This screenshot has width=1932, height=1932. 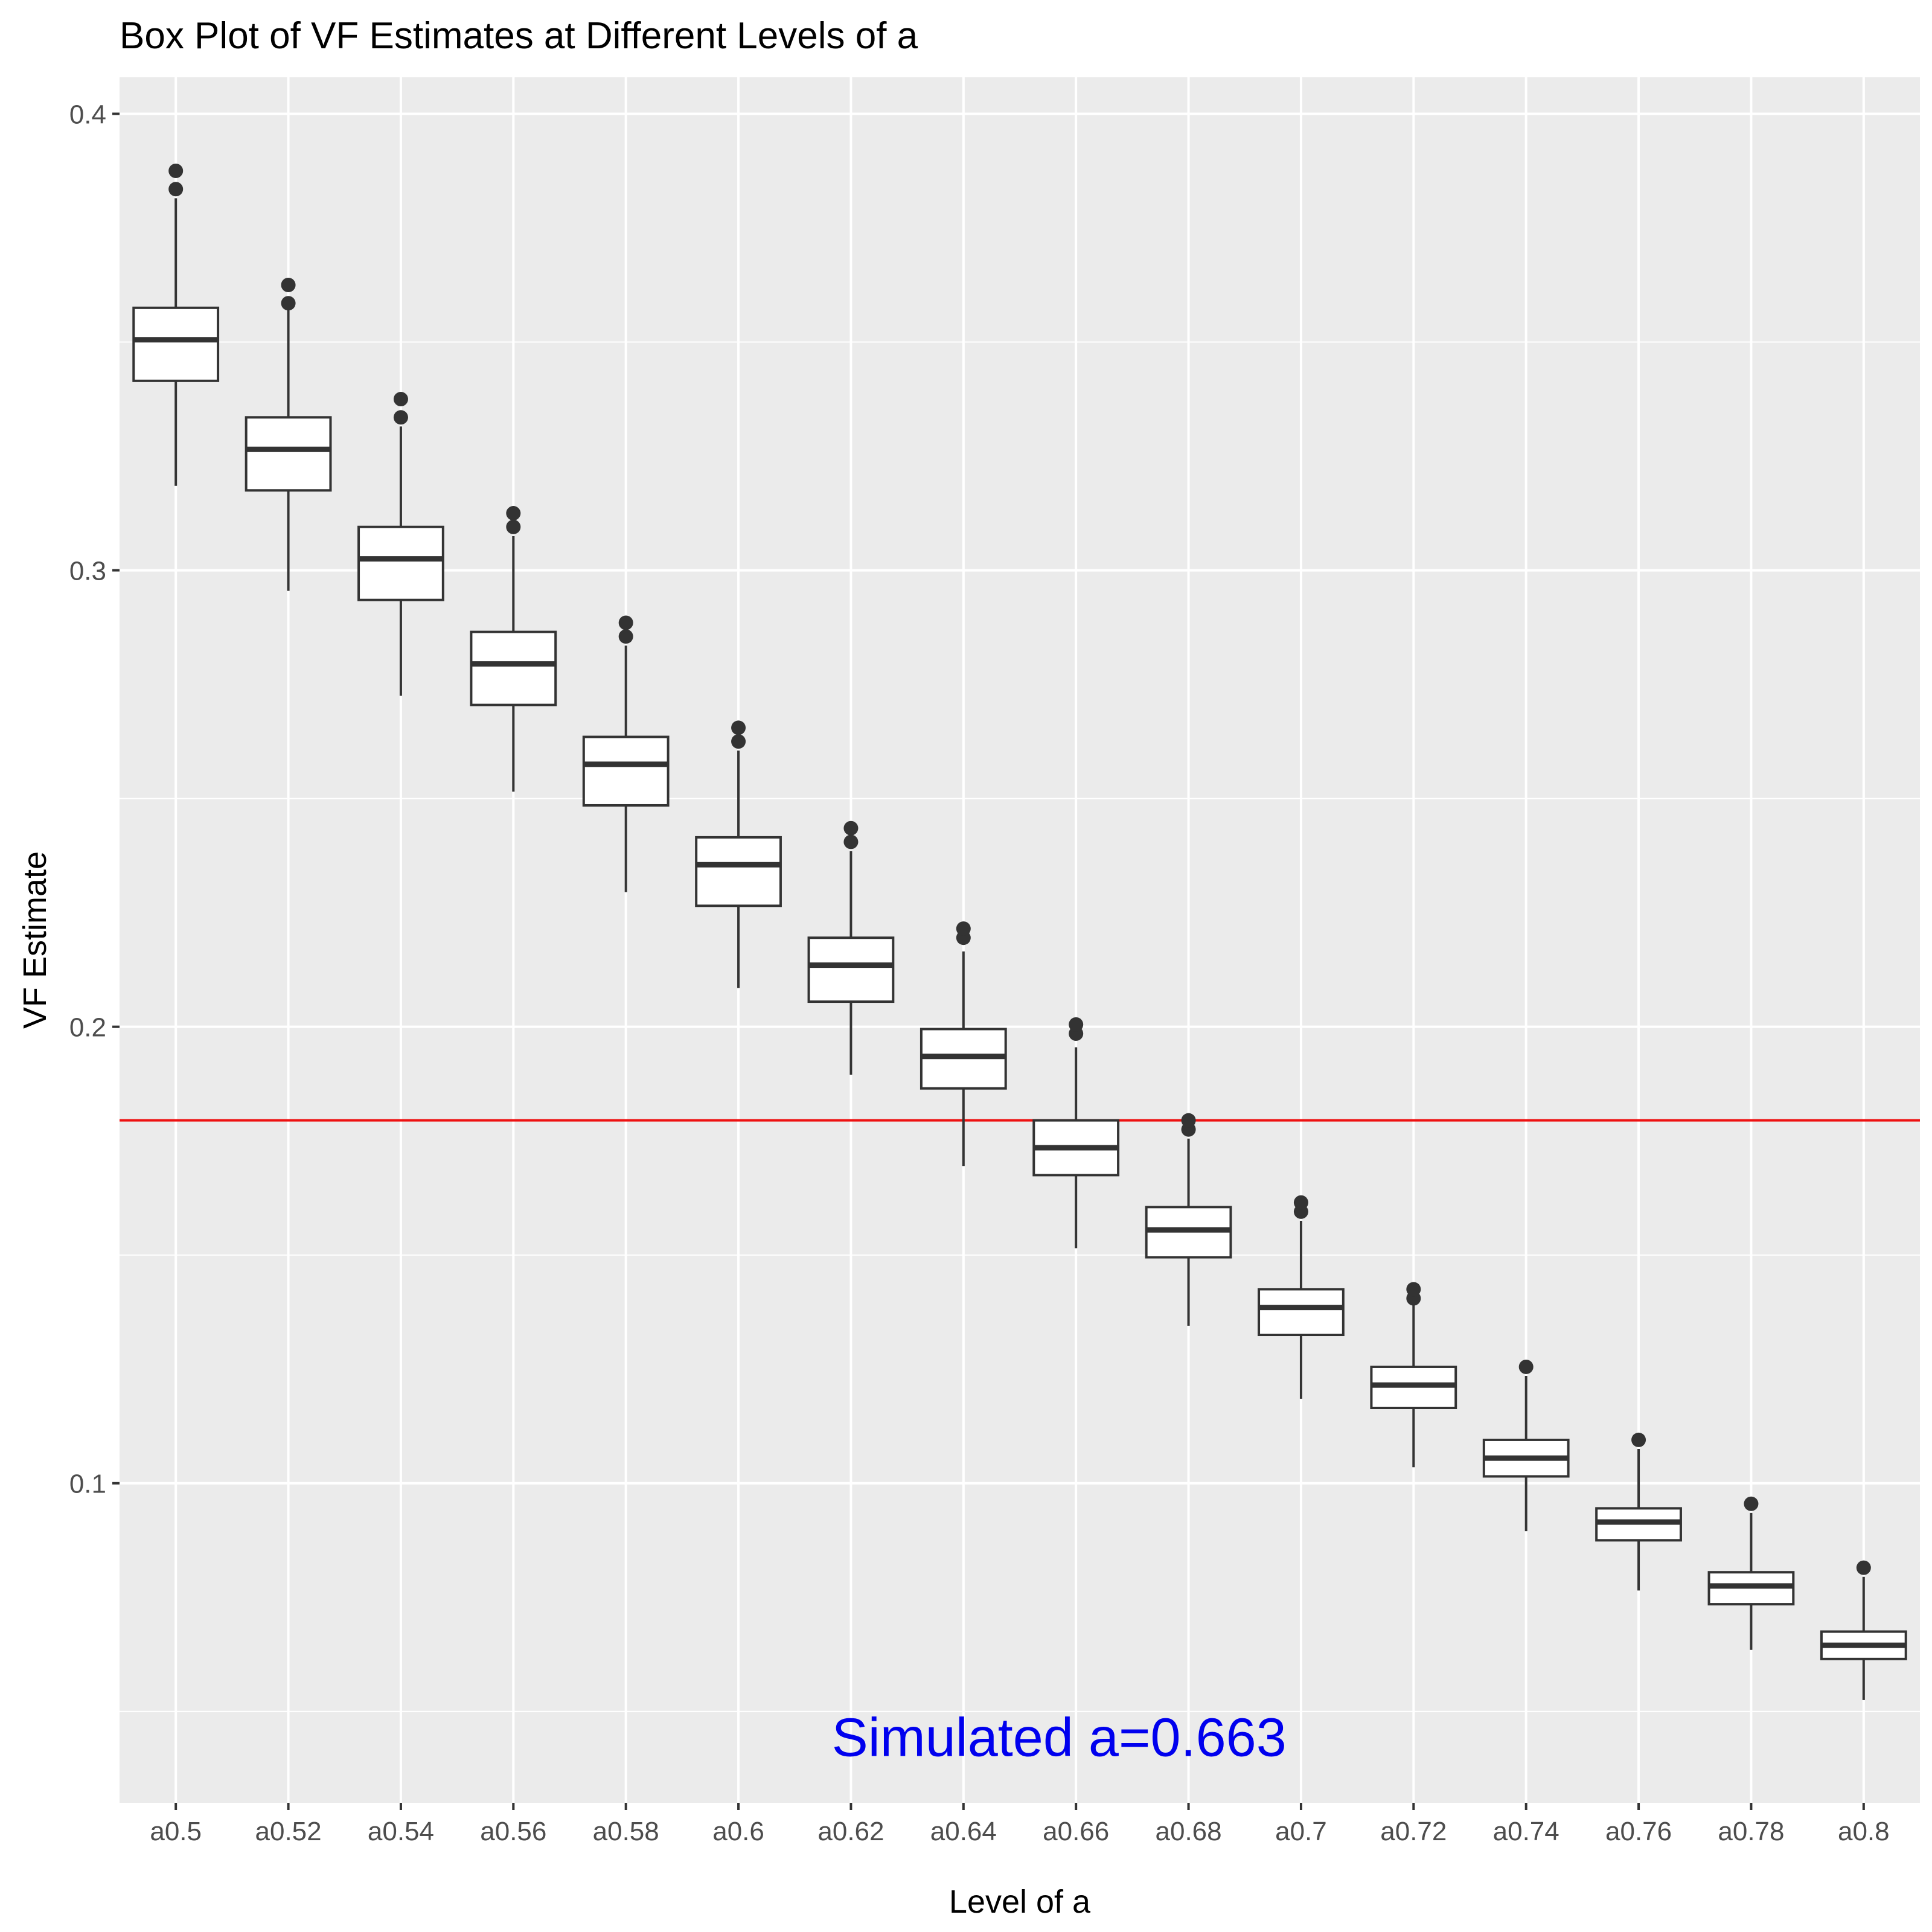 What do you see at coordinates (964, 1044) in the screenshot?
I see `box-a0.64` at bounding box center [964, 1044].